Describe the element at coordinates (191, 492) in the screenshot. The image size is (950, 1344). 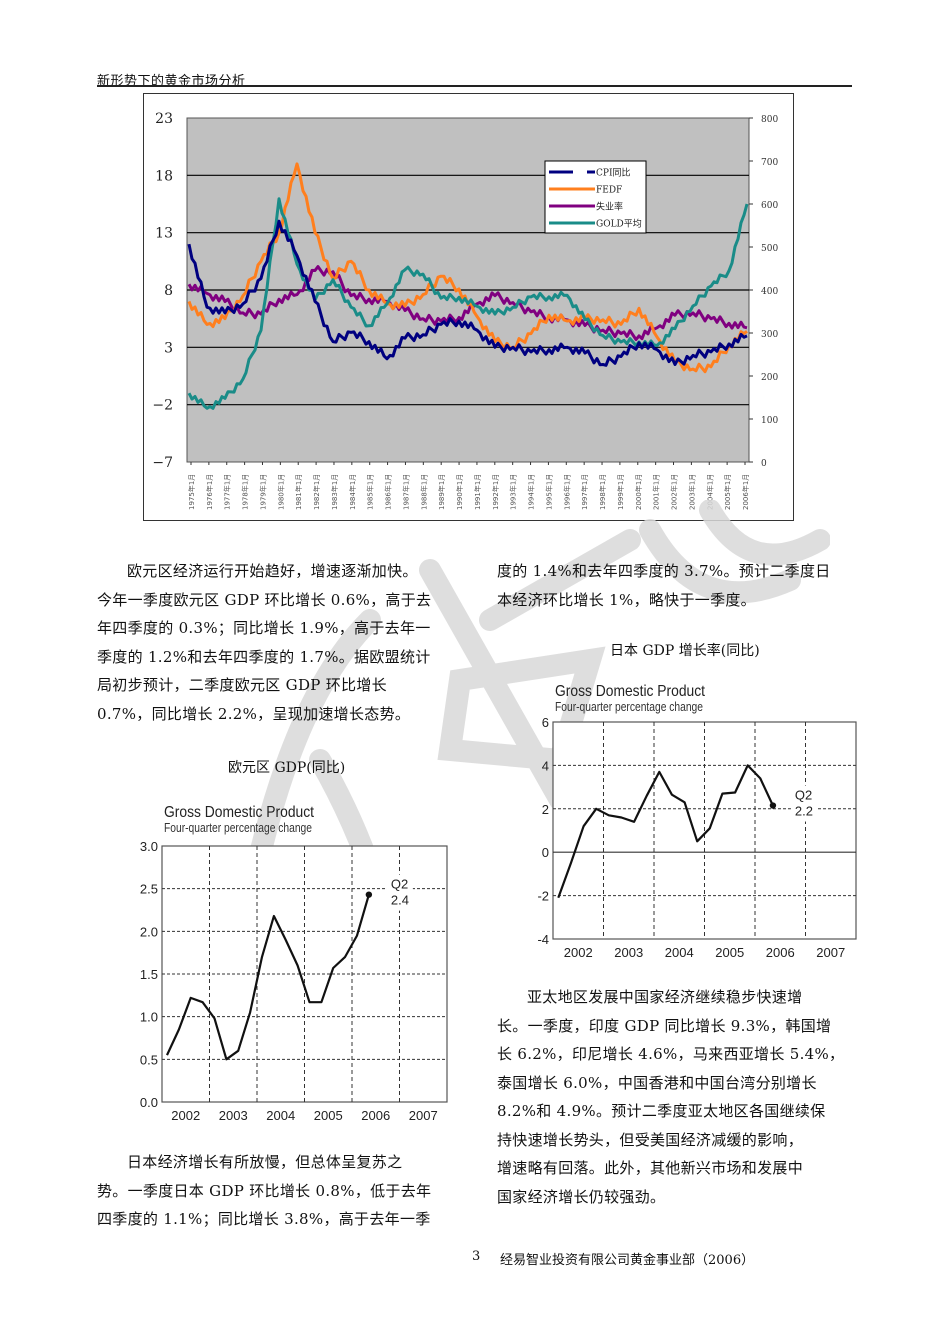
I see `svg-text: 1975年1月` at that location.